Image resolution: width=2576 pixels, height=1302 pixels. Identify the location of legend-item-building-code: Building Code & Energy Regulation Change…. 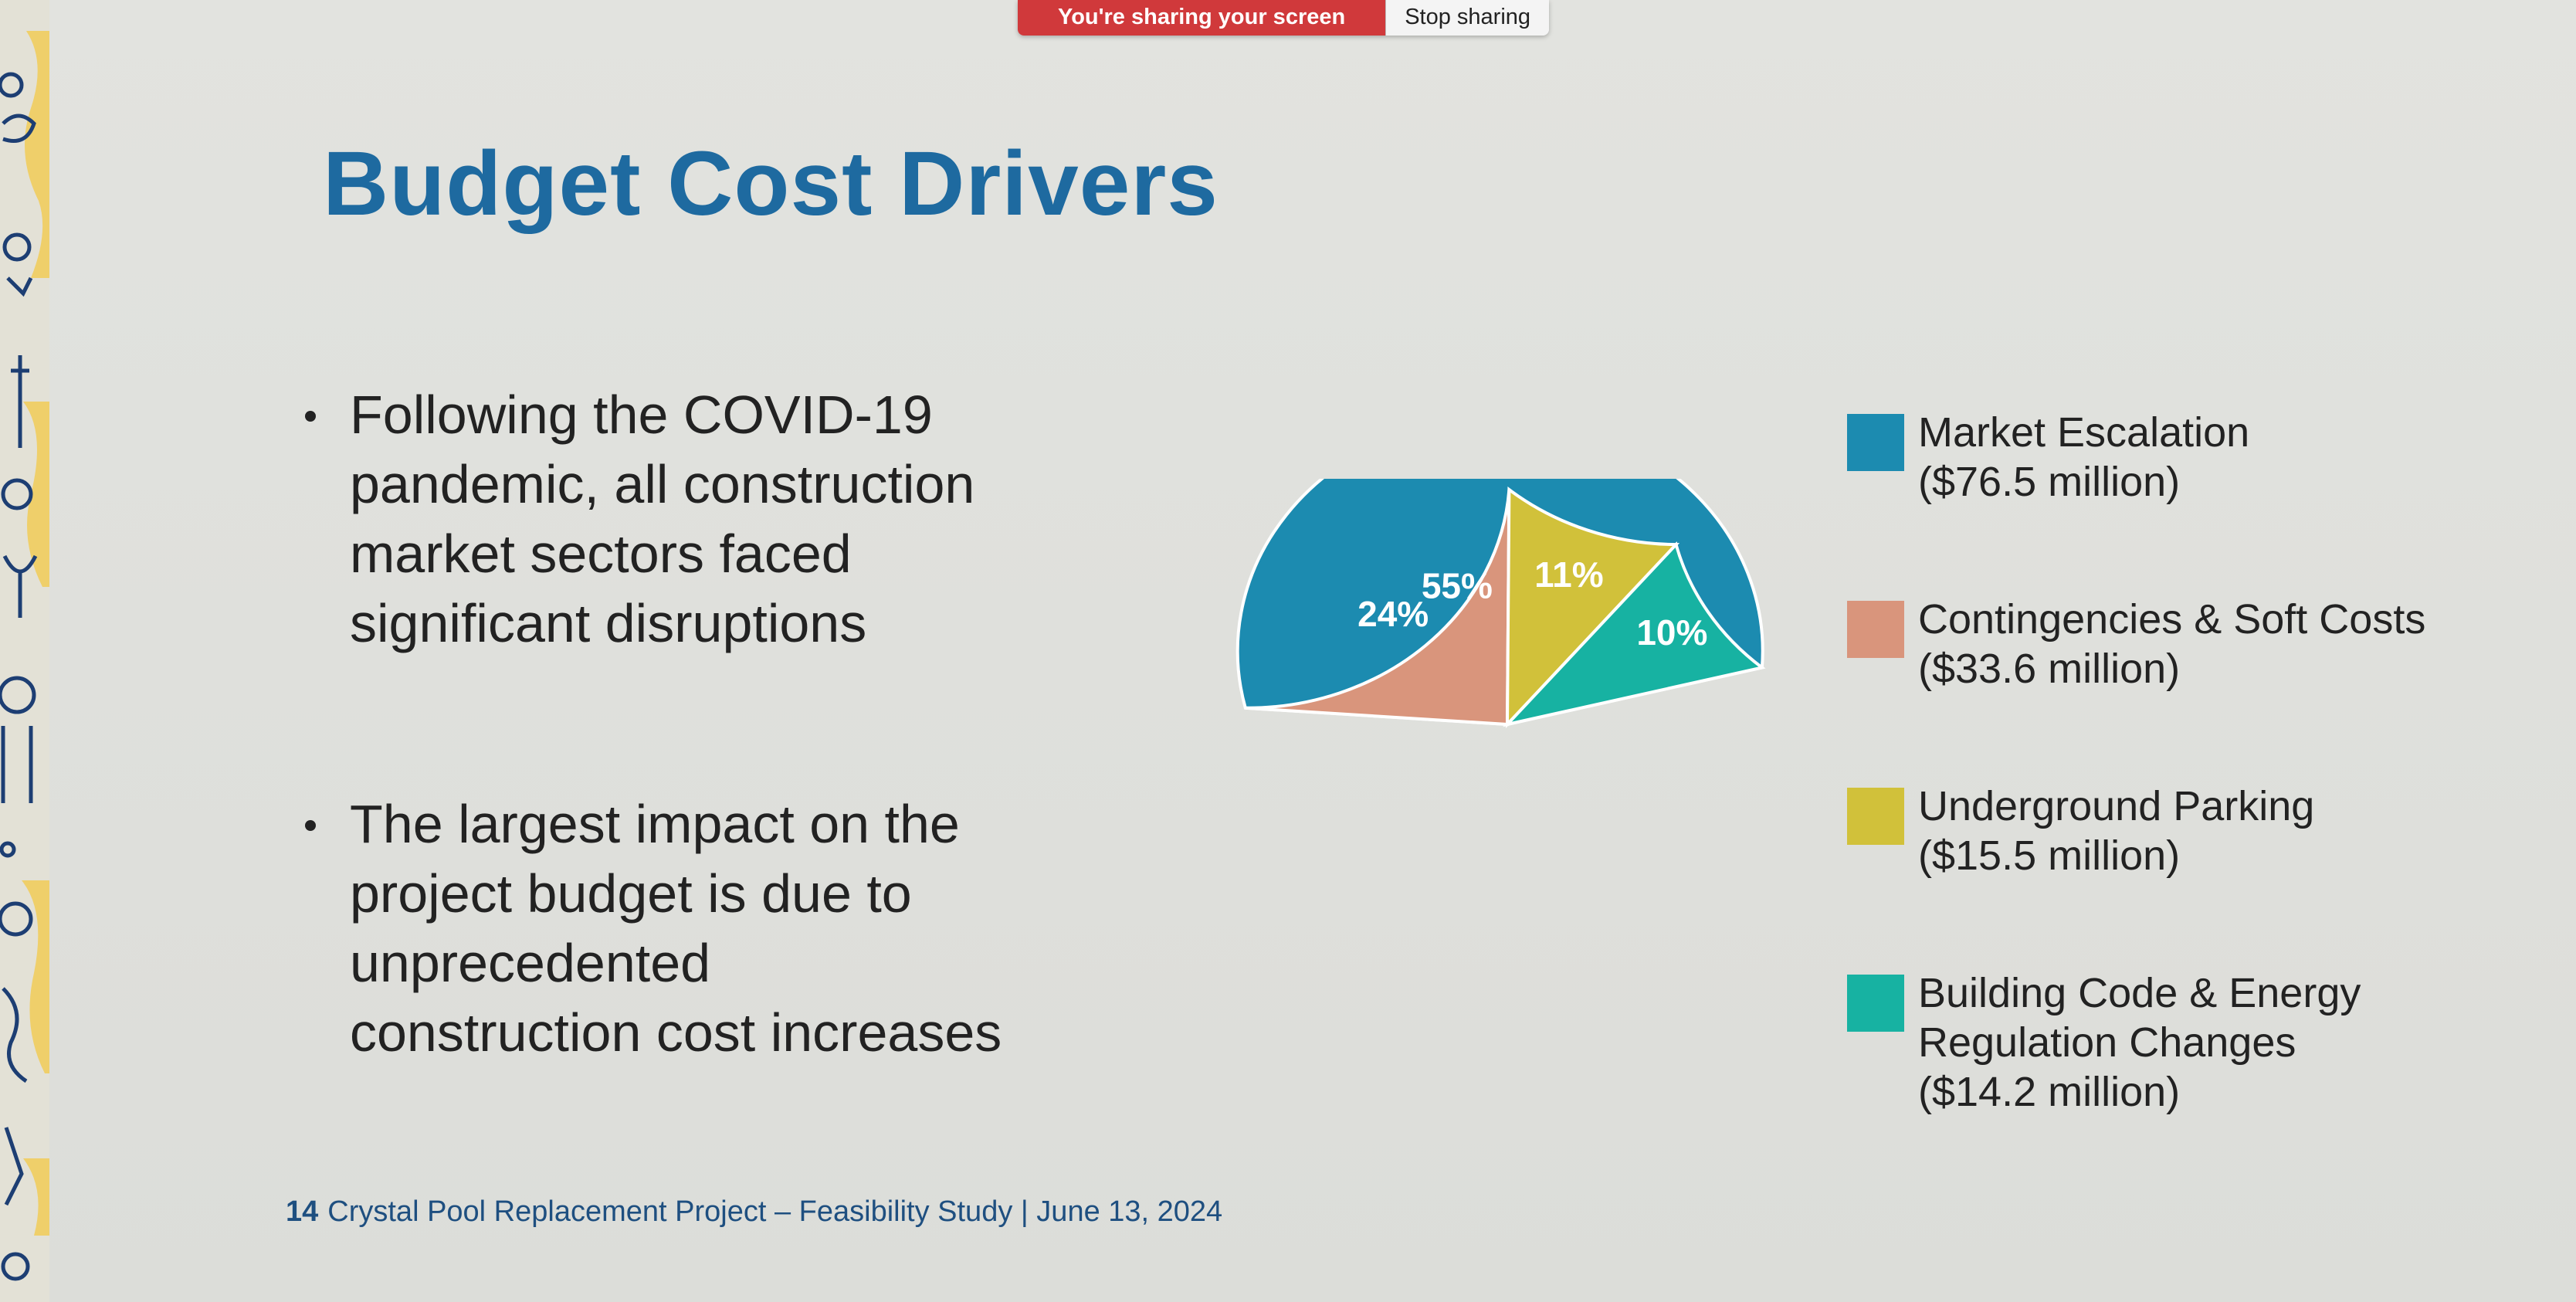
(2194, 1042).